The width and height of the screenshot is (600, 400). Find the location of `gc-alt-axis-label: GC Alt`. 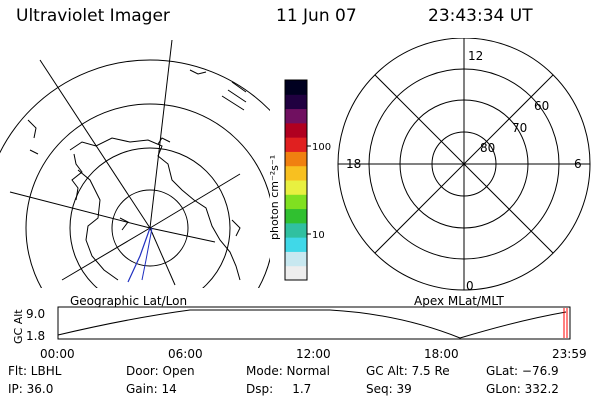

gc-alt-axis-label: GC Alt is located at coordinates (18, 326).